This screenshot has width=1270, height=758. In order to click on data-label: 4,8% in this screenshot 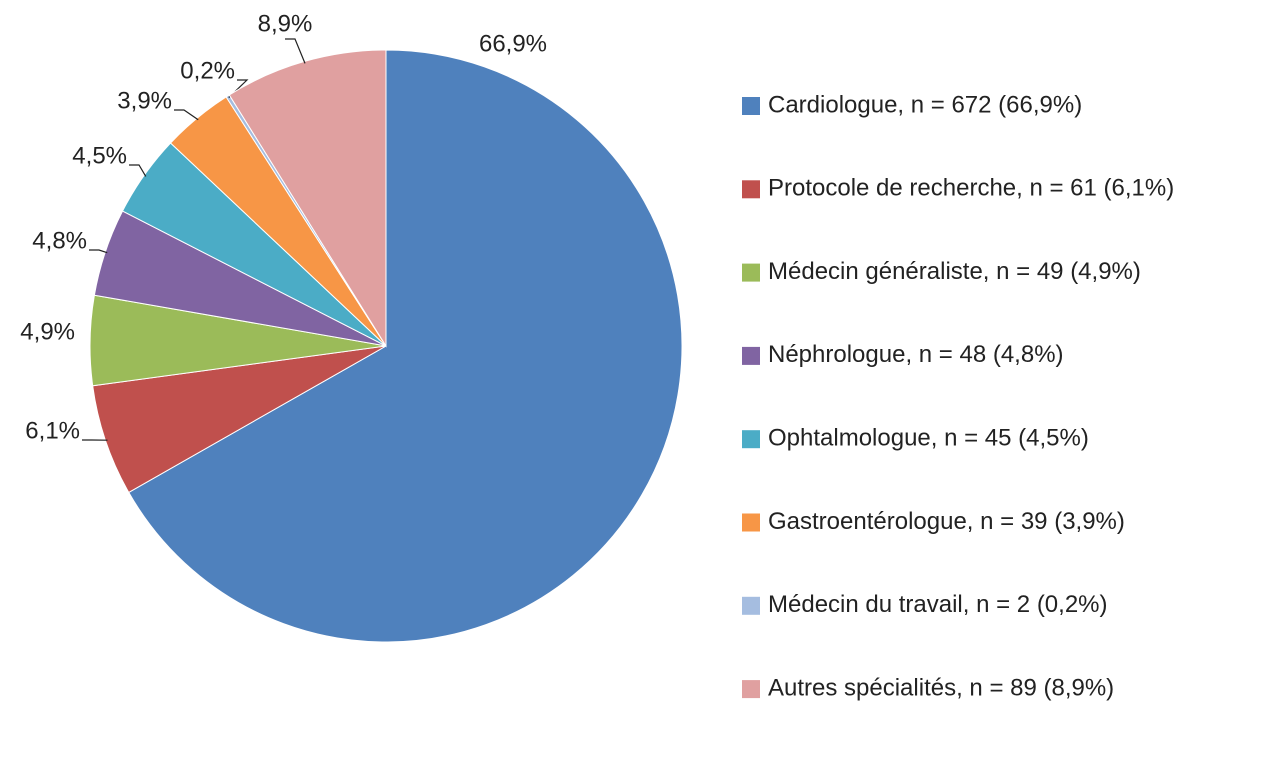, I will do `click(59, 240)`.